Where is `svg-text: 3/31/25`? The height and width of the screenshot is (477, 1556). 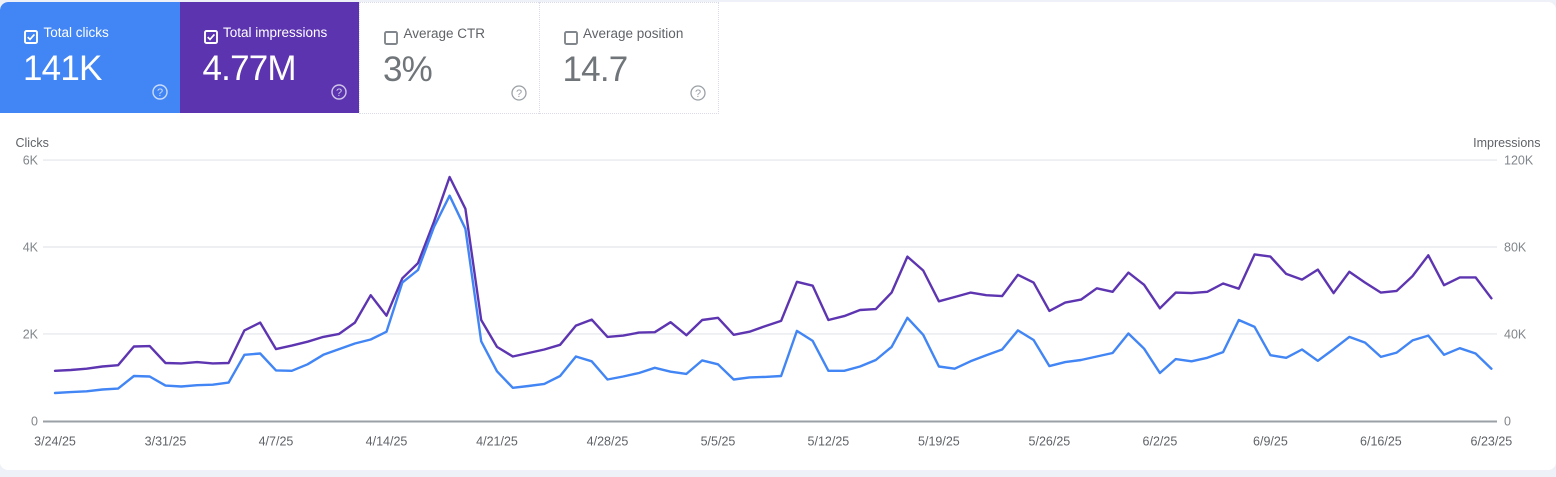 svg-text: 3/31/25 is located at coordinates (166, 442).